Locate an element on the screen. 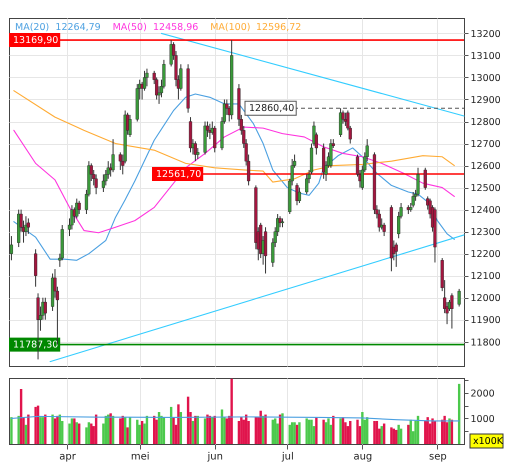 This screenshot has width=512, height=470. y-tick-label: 12300 is located at coordinates (485, 232).